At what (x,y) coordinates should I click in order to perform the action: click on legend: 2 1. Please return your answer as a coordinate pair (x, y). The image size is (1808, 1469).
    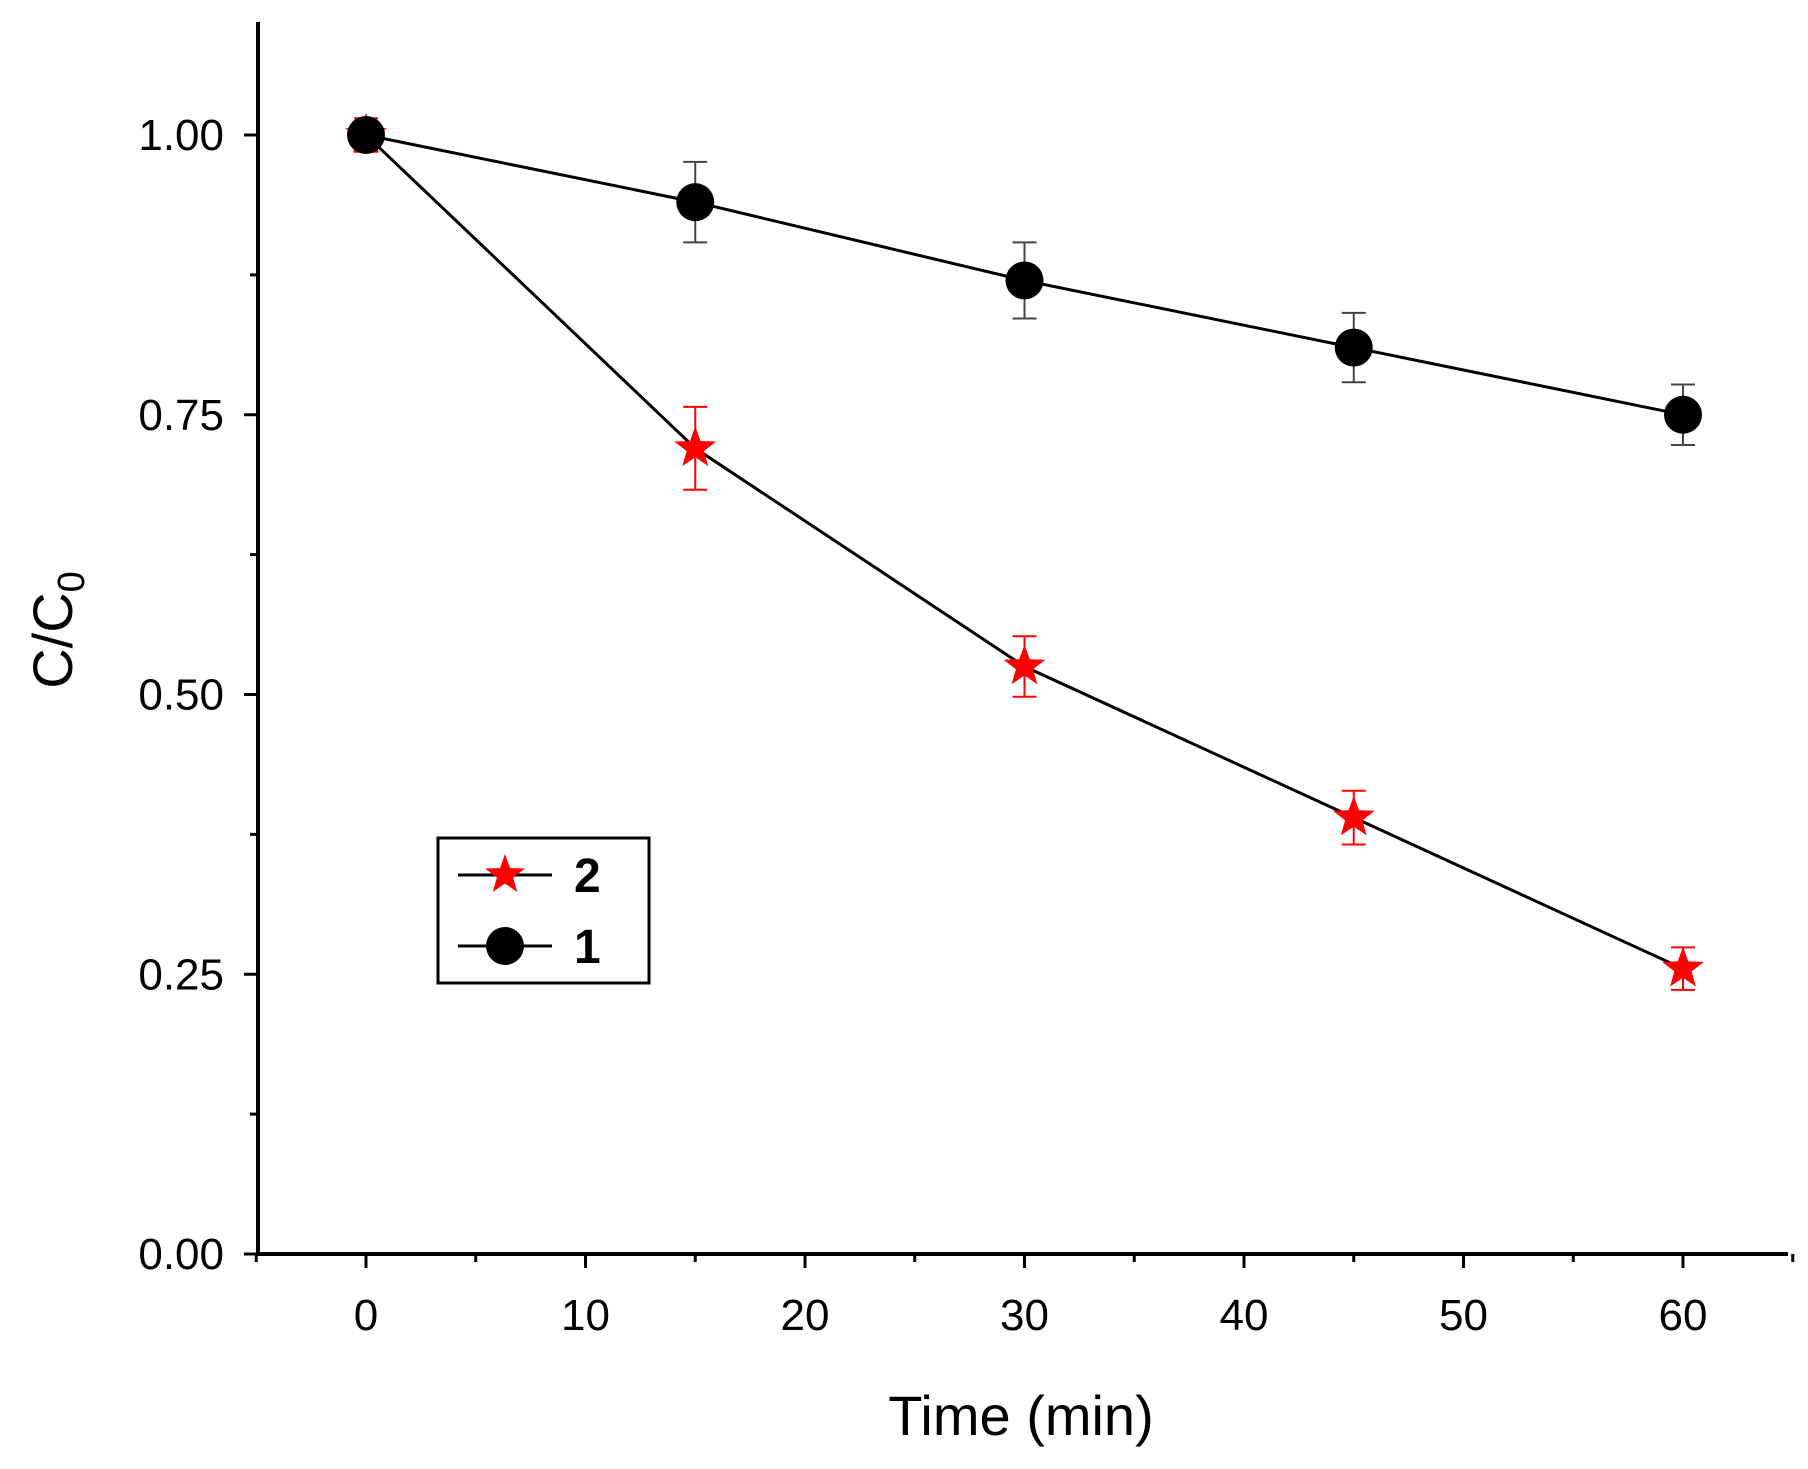
    Looking at the image, I should click on (543, 910).